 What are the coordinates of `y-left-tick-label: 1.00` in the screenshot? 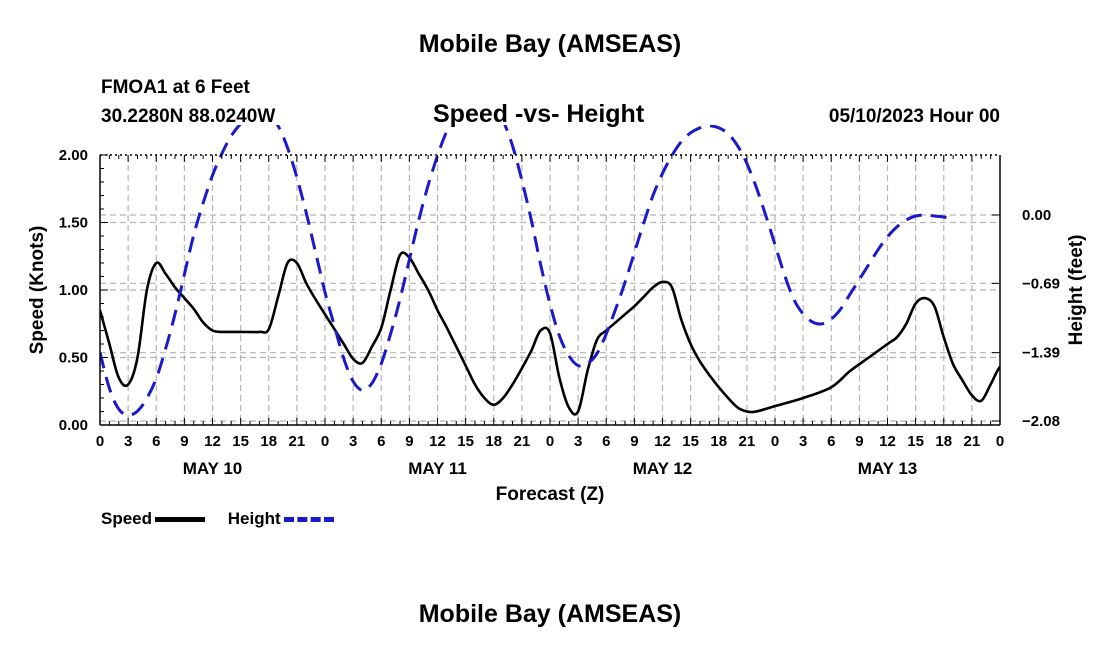 It's located at (73, 290).